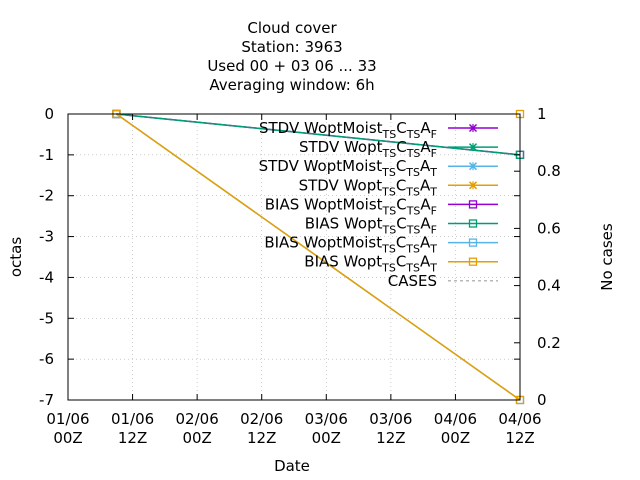 This screenshot has width=640, height=480. What do you see at coordinates (46, 237) in the screenshot?
I see `y-tick-label: -3` at bounding box center [46, 237].